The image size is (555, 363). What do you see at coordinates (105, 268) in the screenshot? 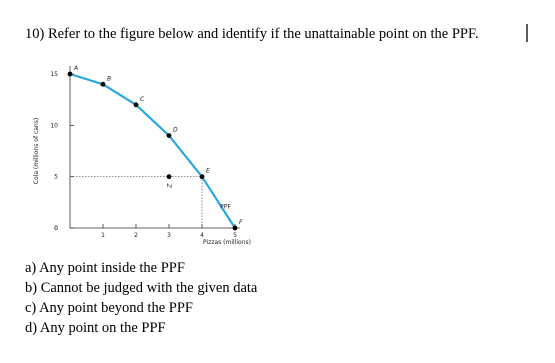
I see `option: a) Any point inside the PPF` at bounding box center [105, 268].